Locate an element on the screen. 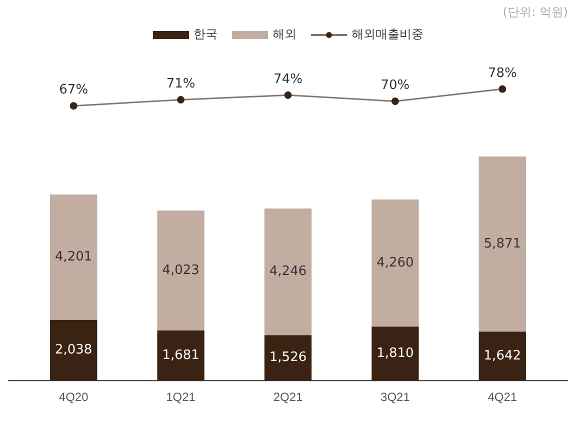 This screenshot has width=576, height=421. data-label: 4,246 is located at coordinates (288, 272).